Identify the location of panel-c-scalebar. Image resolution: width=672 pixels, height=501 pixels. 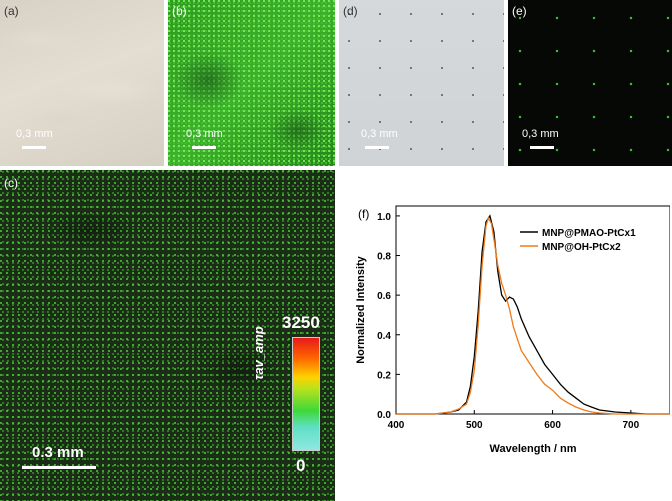
(59, 467).